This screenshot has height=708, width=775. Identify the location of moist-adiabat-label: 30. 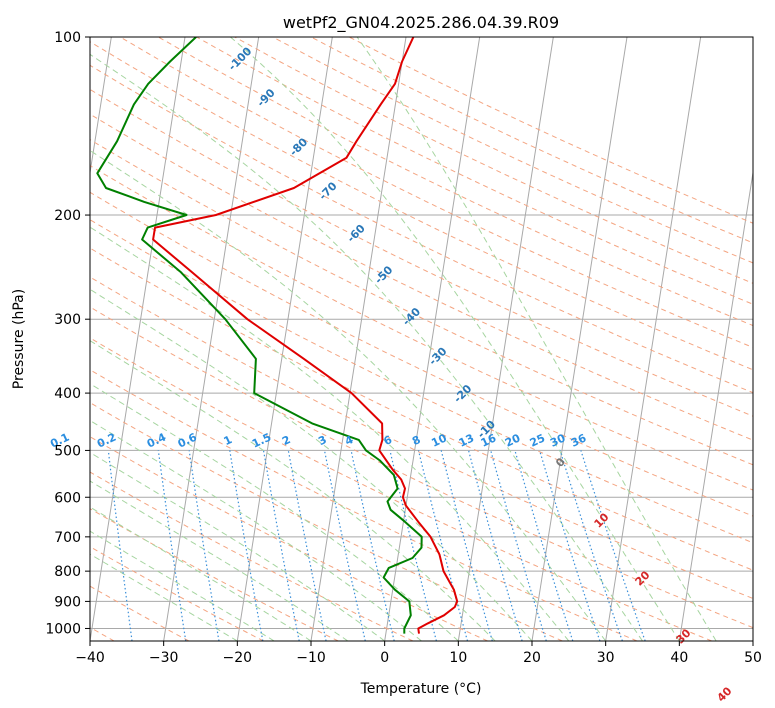
(684, 636).